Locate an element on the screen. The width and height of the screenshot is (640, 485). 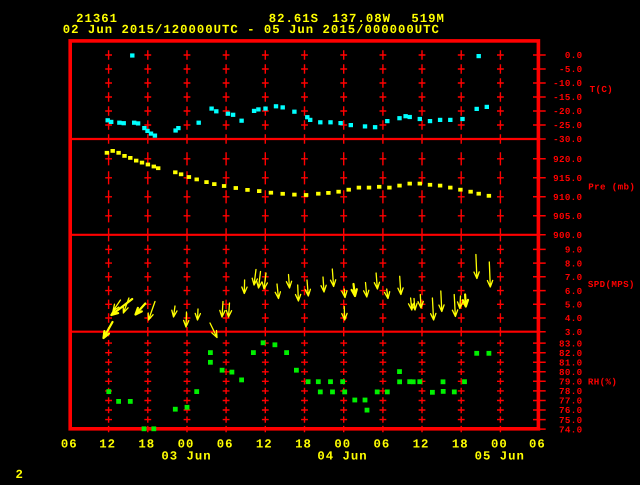
svg-text: -15.0 is located at coordinates (567, 97).